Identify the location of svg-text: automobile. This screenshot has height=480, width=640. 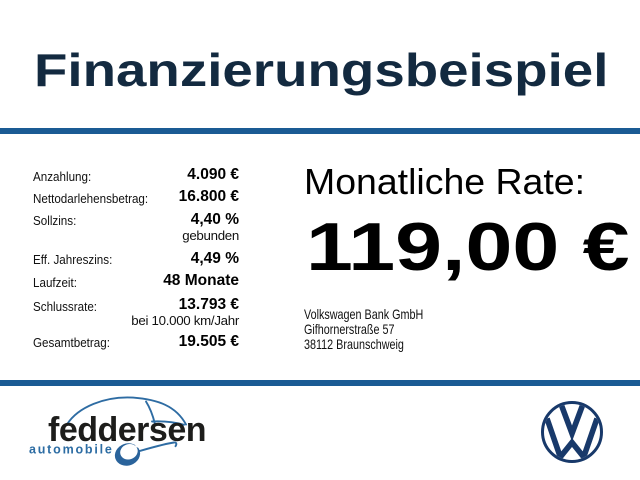
(71, 450).